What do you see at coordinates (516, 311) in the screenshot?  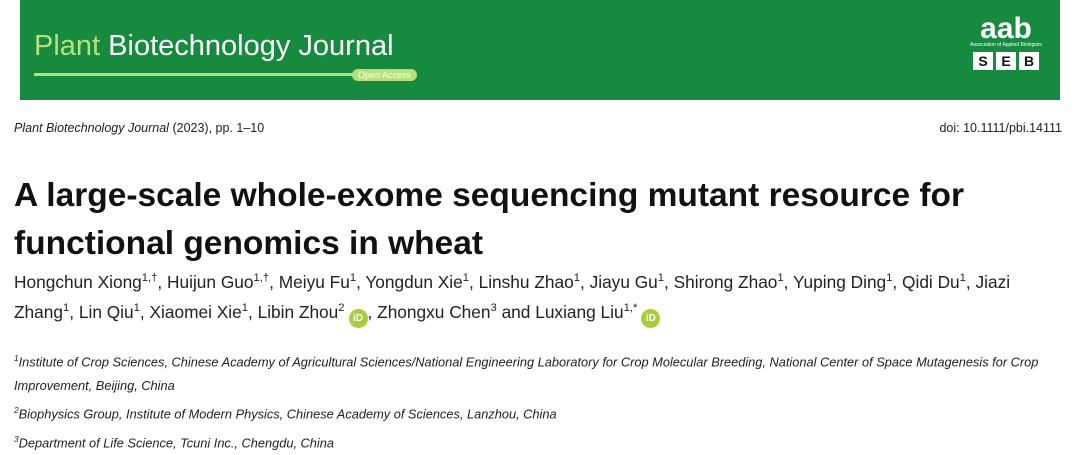 I see `author-separator: and` at bounding box center [516, 311].